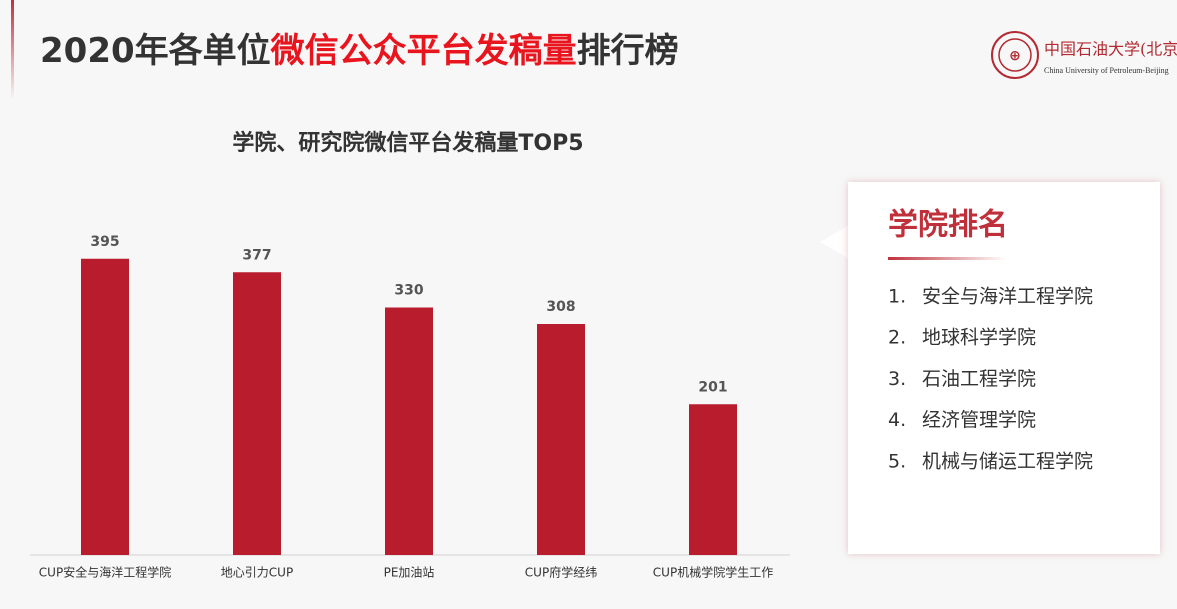 The height and width of the screenshot is (609, 1177). Describe the element at coordinates (561, 572) in the screenshot. I see `x-tick-label: CUP府学经纬` at that location.